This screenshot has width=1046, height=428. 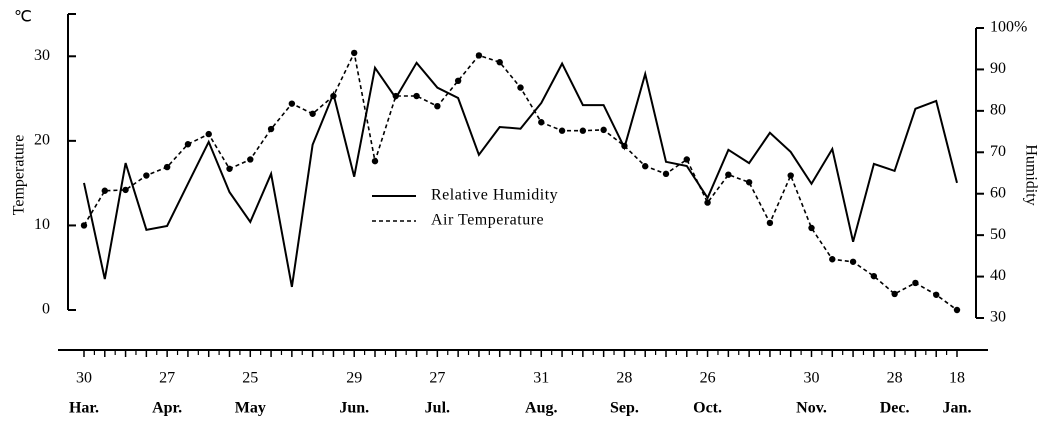 I want to click on legend-label: Air Temperature, so click(x=487, y=220).